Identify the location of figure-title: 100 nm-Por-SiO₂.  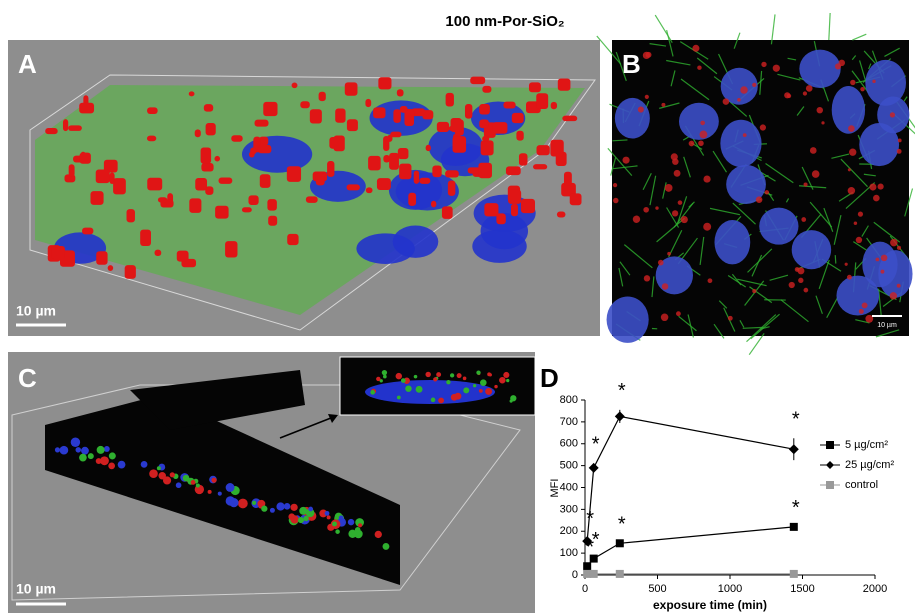
(504, 21).